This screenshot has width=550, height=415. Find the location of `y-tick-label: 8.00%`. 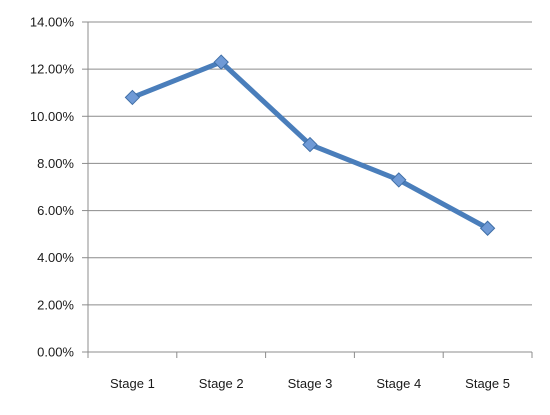

y-tick-label: 8.00% is located at coordinates (55, 163).